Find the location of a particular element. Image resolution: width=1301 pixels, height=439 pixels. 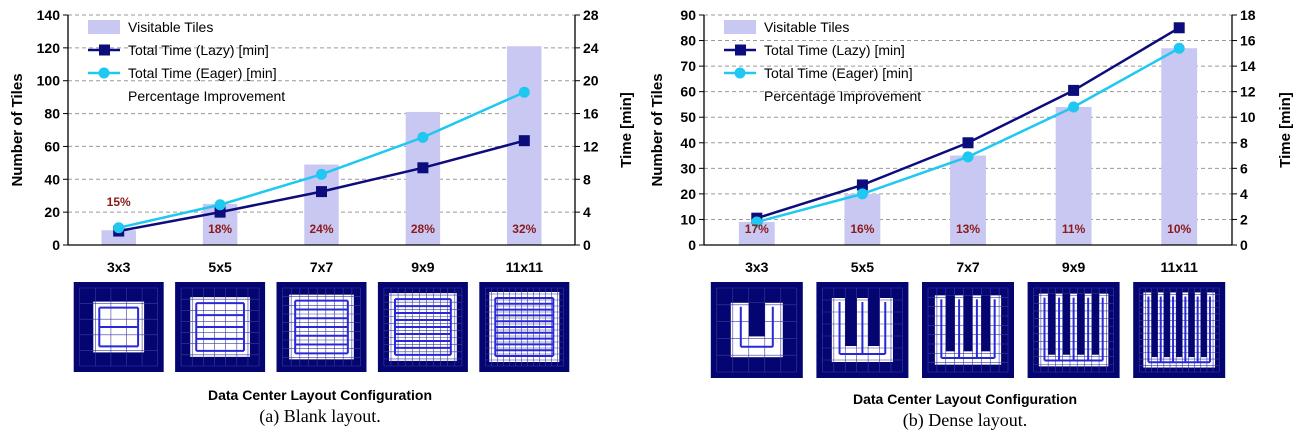

y-tick-label: 140 is located at coordinates (49, 15).